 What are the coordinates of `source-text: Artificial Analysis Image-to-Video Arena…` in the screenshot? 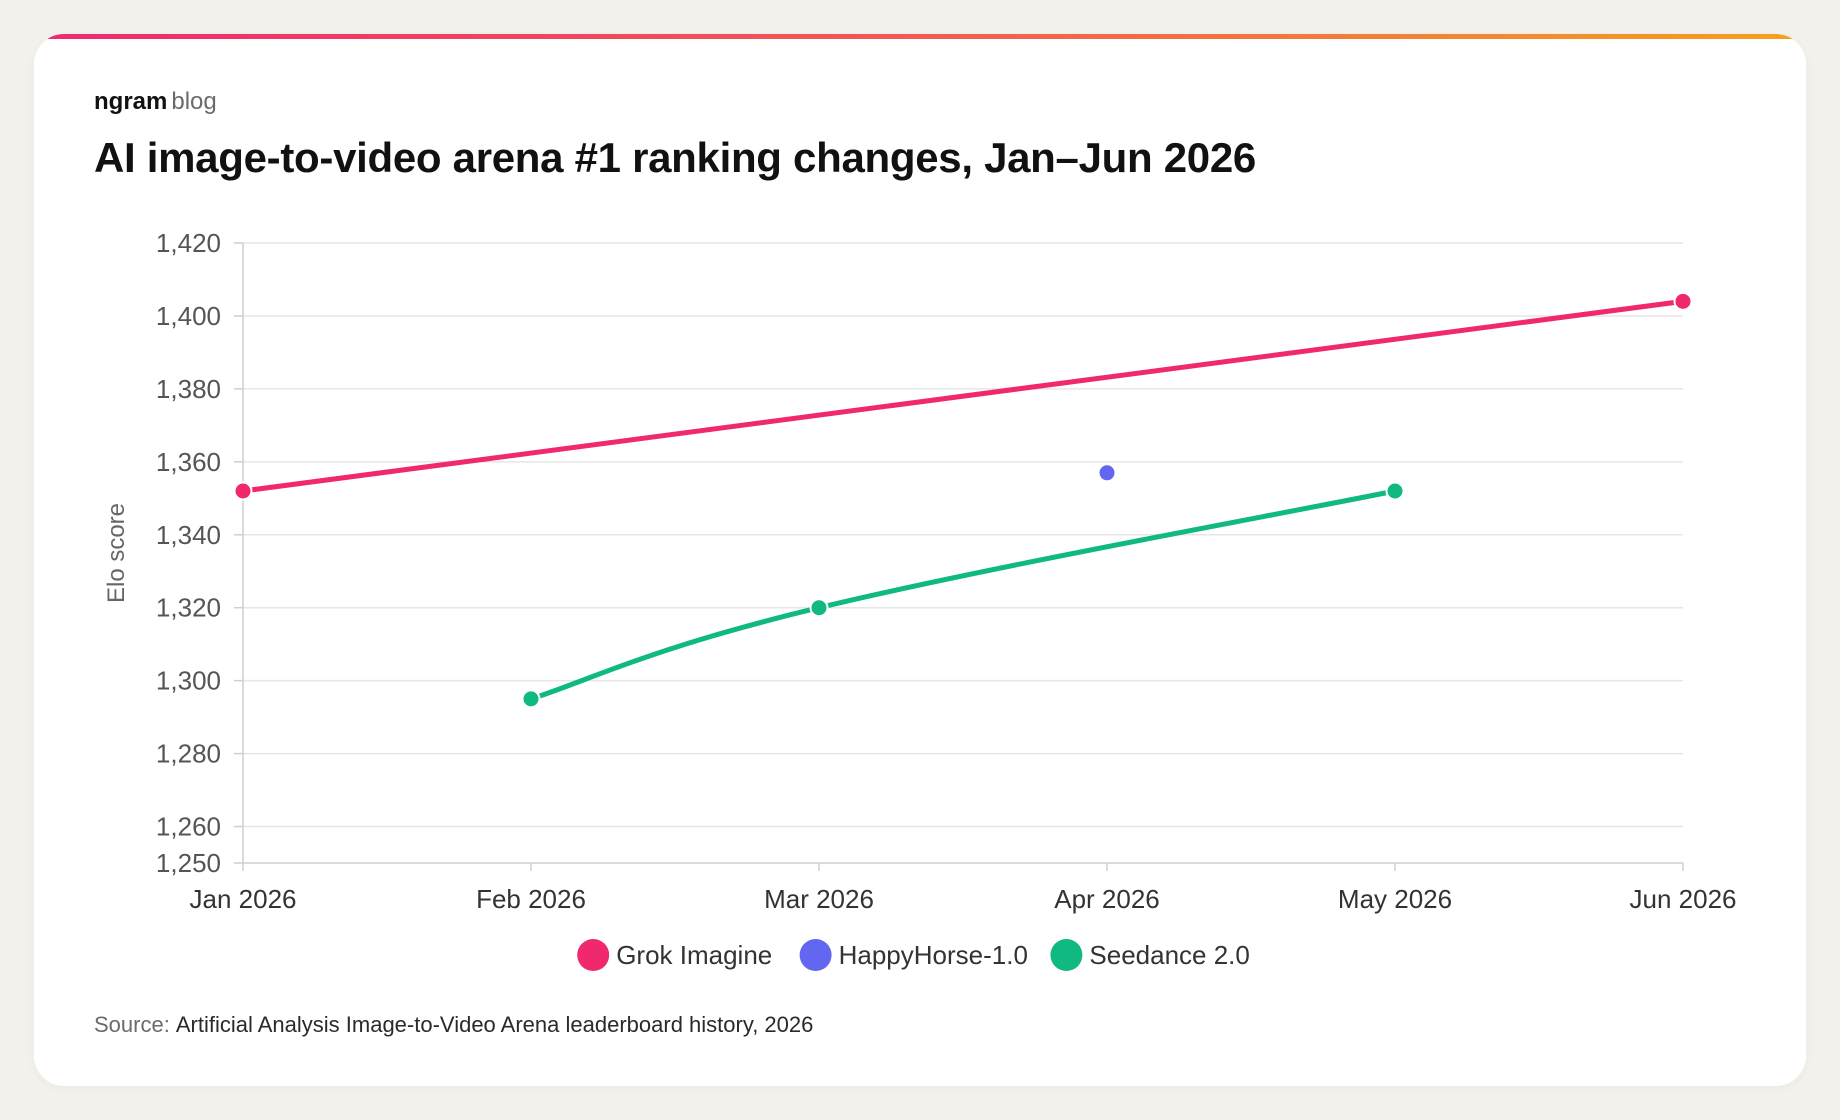 It's located at (494, 1024).